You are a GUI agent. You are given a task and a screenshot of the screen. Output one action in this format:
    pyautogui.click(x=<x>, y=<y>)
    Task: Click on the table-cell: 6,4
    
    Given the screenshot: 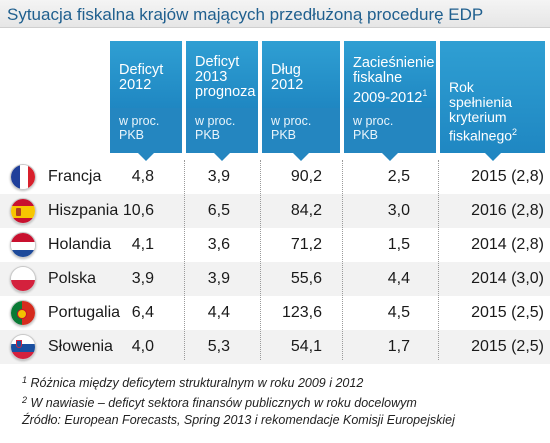 What is the action you would take?
    pyautogui.click(x=142, y=312)
    